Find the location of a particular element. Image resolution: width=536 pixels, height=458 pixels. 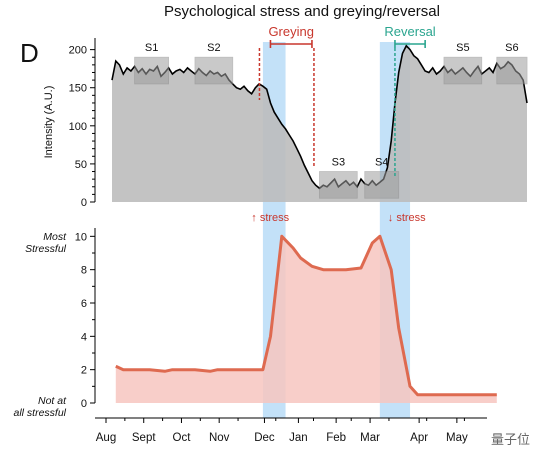

intensity-y-tick-label: 0 is located at coordinates (84, 203).